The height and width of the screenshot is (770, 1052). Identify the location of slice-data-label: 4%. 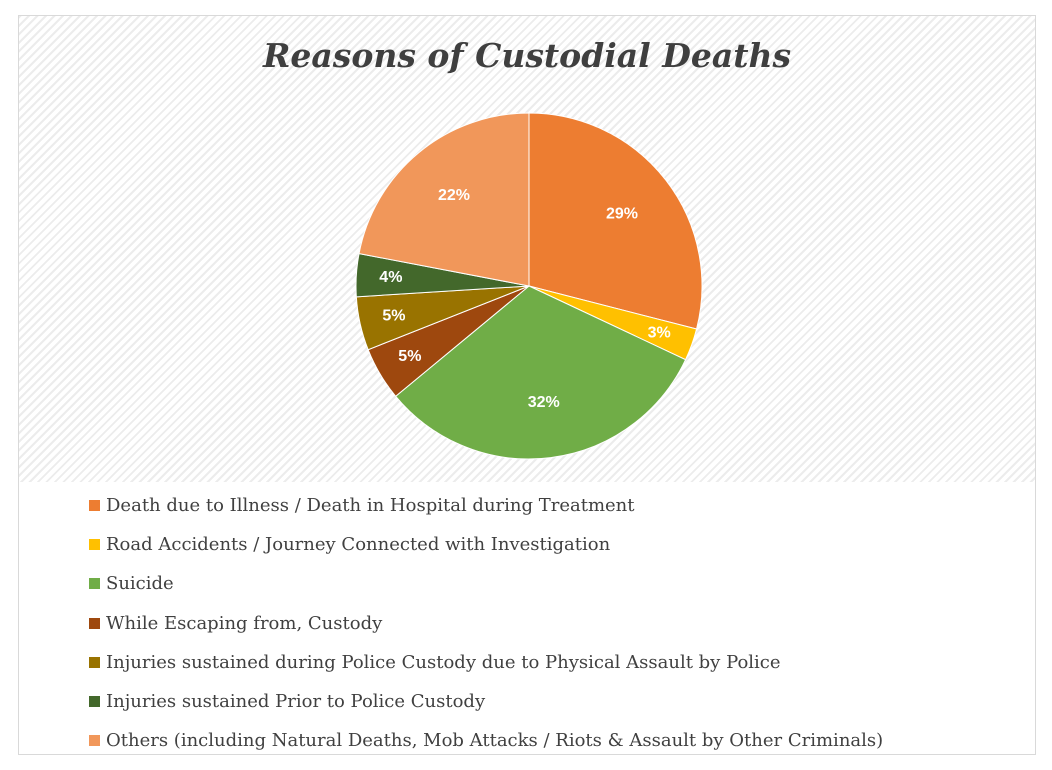
(390, 277).